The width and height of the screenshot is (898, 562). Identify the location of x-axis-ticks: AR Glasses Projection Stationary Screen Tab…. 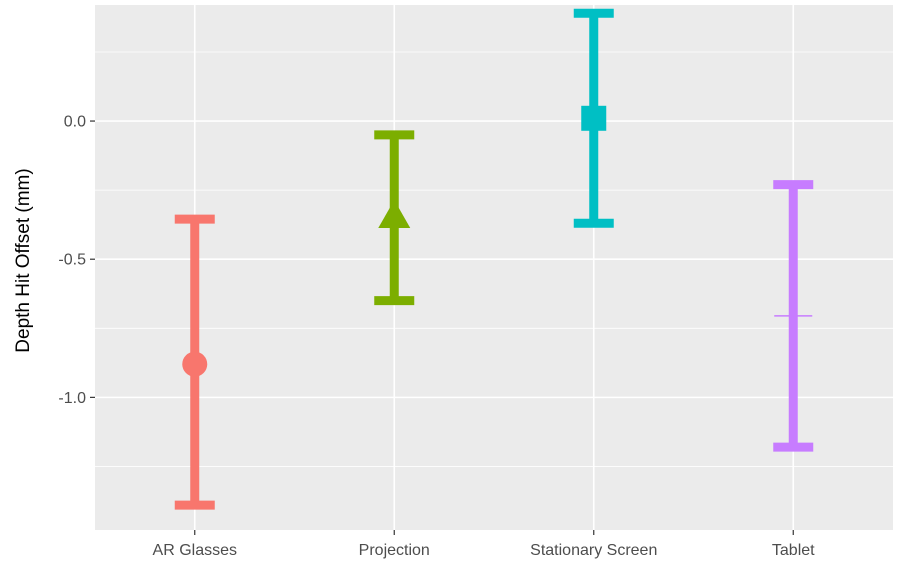
(484, 544).